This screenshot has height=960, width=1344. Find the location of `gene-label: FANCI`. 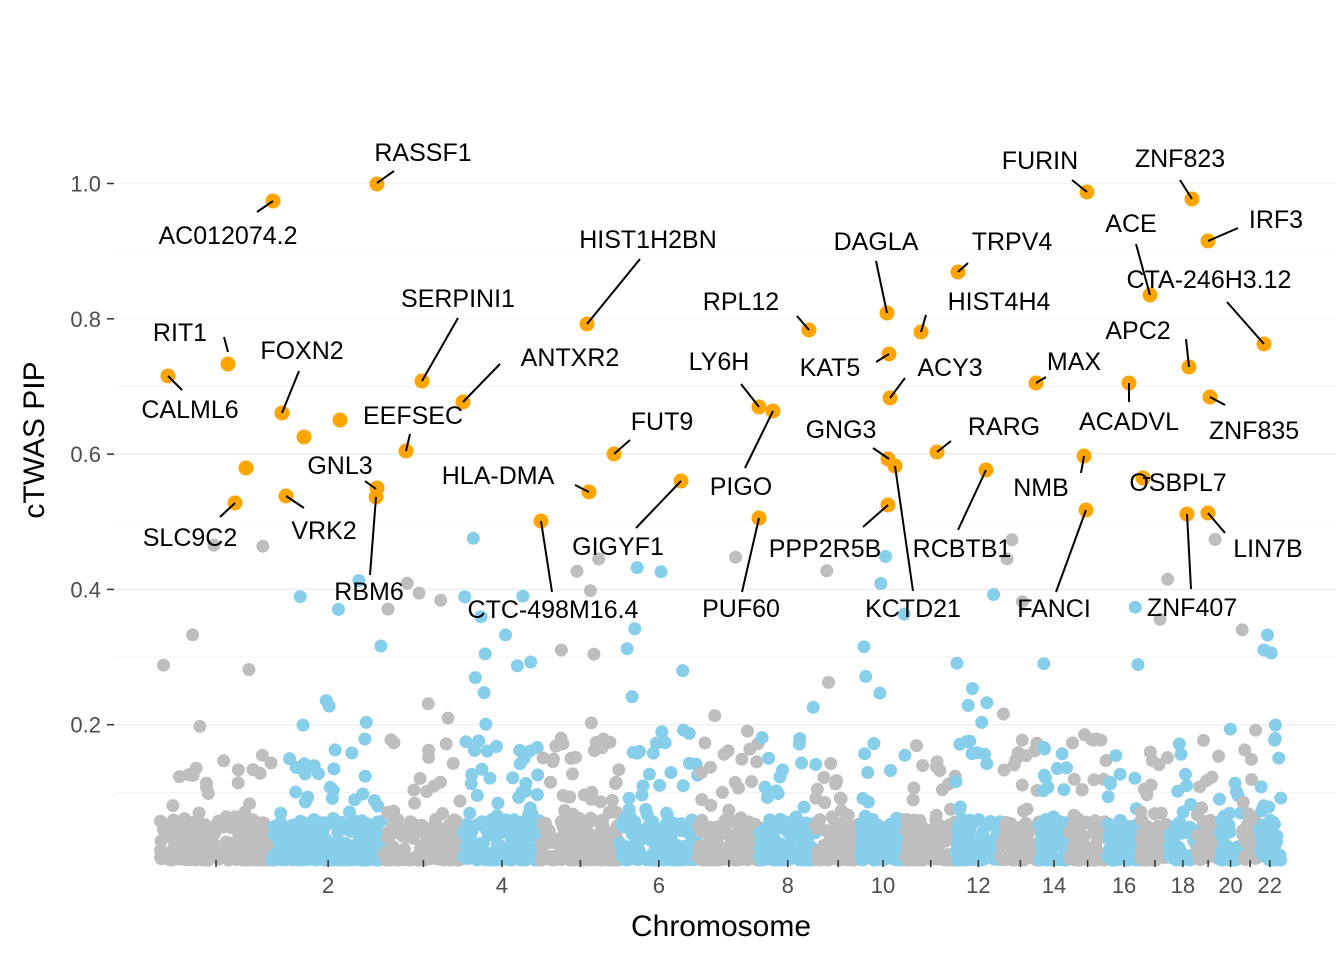

gene-label: FANCI is located at coordinates (1054, 609).